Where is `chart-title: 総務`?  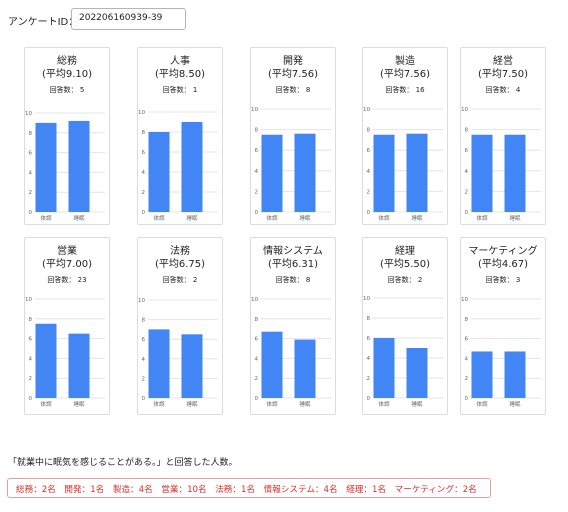 chart-title: 総務 is located at coordinates (67, 61).